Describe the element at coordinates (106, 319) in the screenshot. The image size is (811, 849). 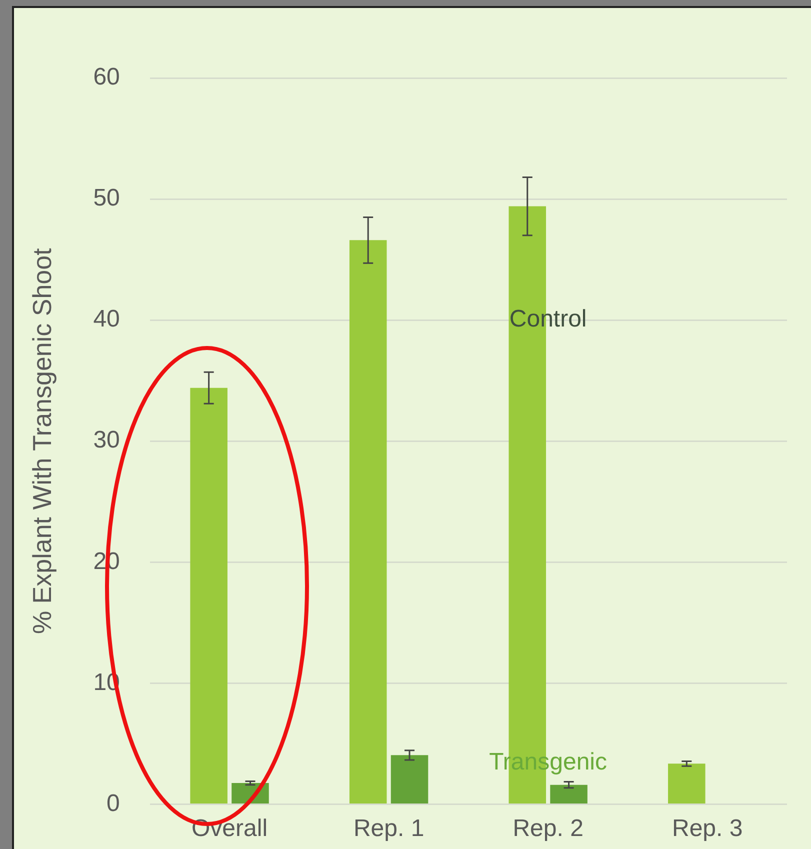
I see `y-tick-label: 40` at that location.